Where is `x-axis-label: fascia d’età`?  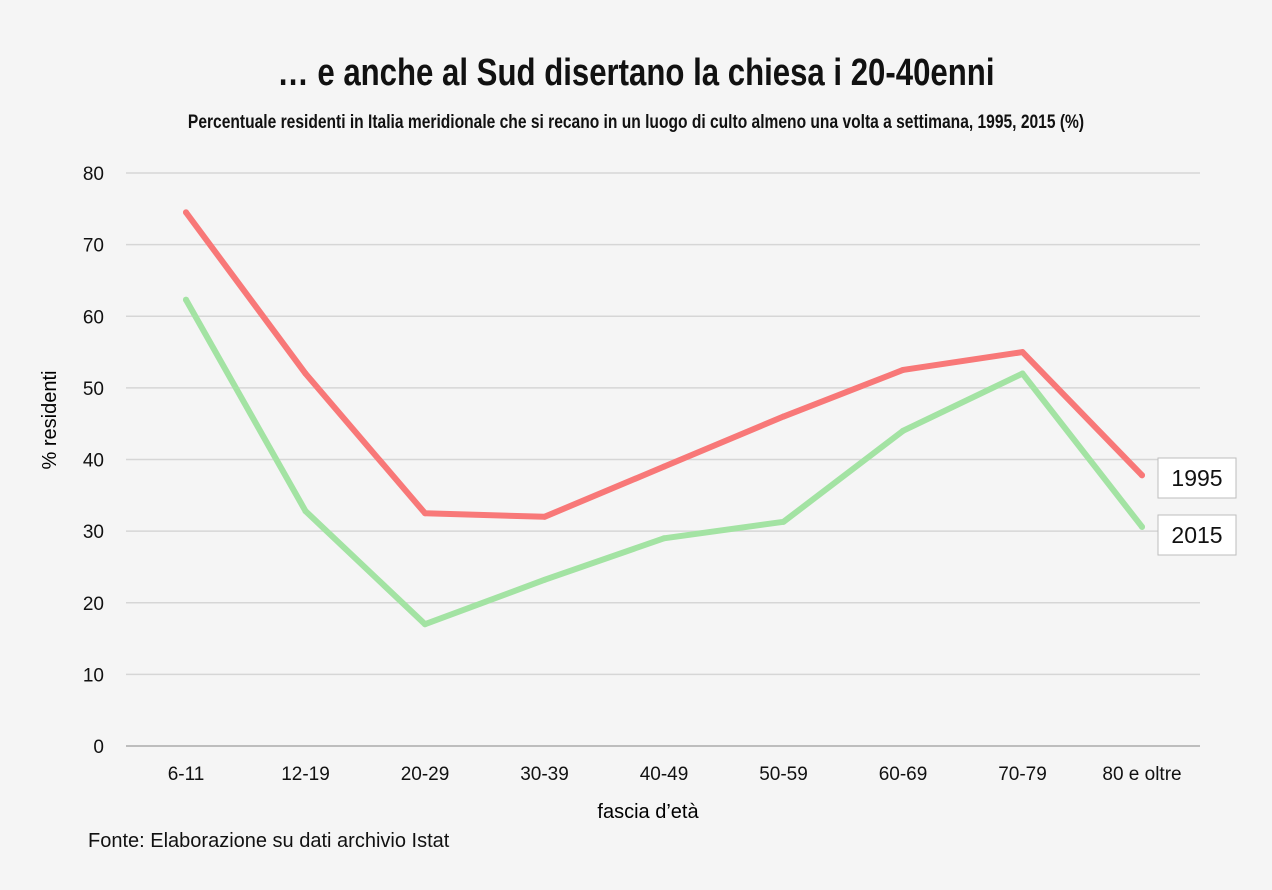 x-axis-label: fascia d’età is located at coordinates (648, 812).